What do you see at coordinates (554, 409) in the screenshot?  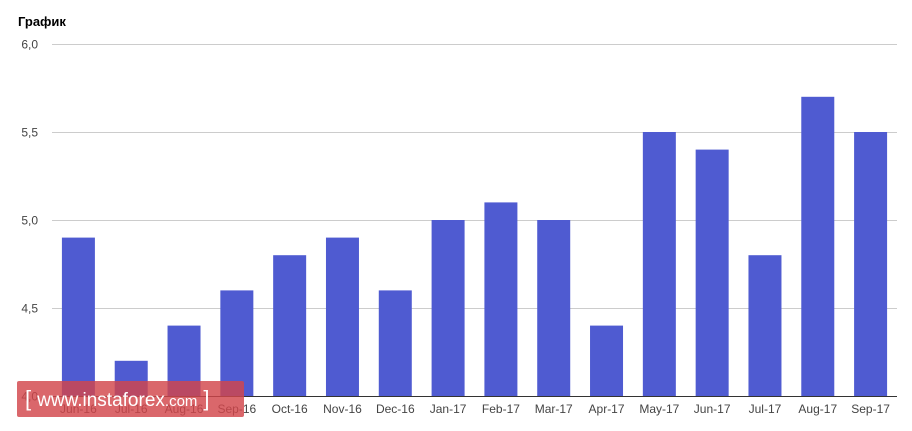 I see `x-tick-label: Mar-17` at bounding box center [554, 409].